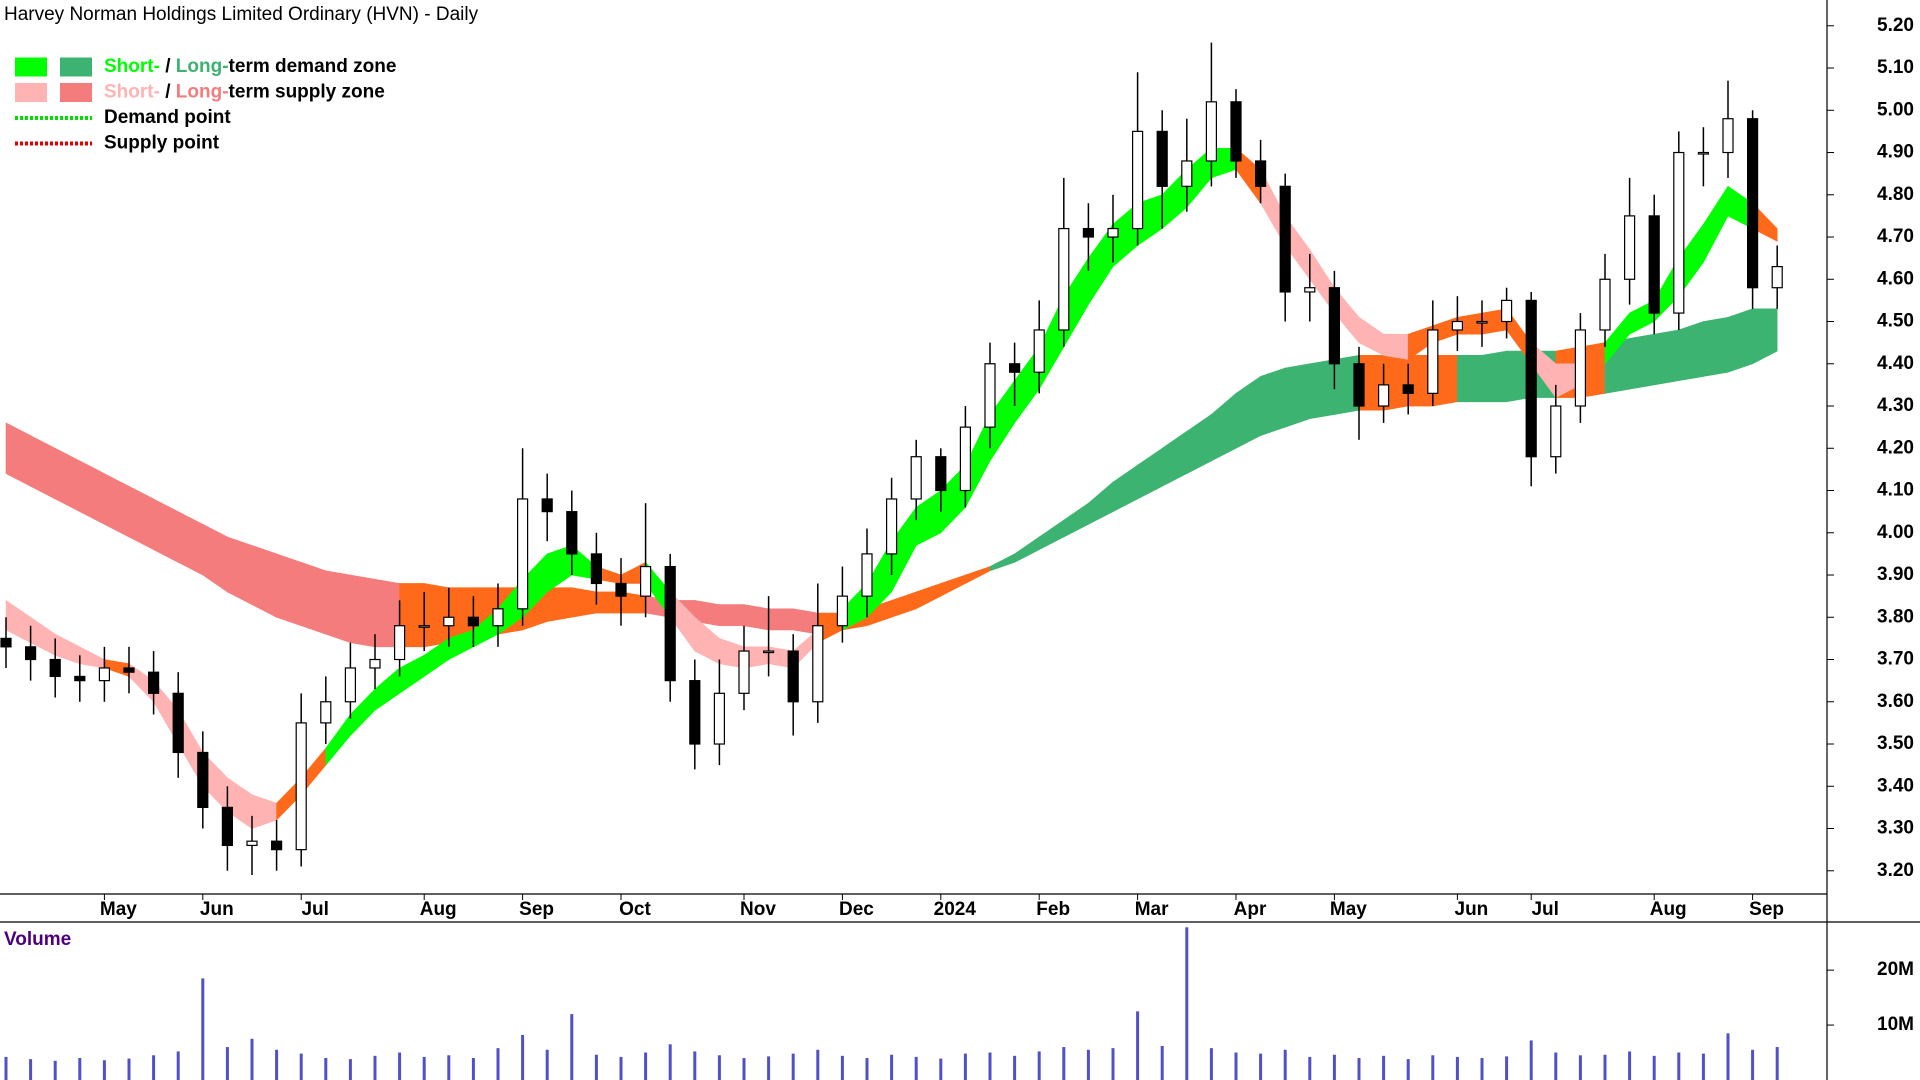 This screenshot has height=1080, width=1920. I want to click on legend-text: term supply zone, so click(307, 92).